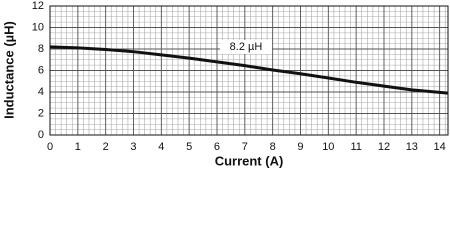 Image resolution: width=450 pixels, height=240 pixels. Describe the element at coordinates (106, 147) in the screenshot. I see `x-tick-label: 2` at that location.